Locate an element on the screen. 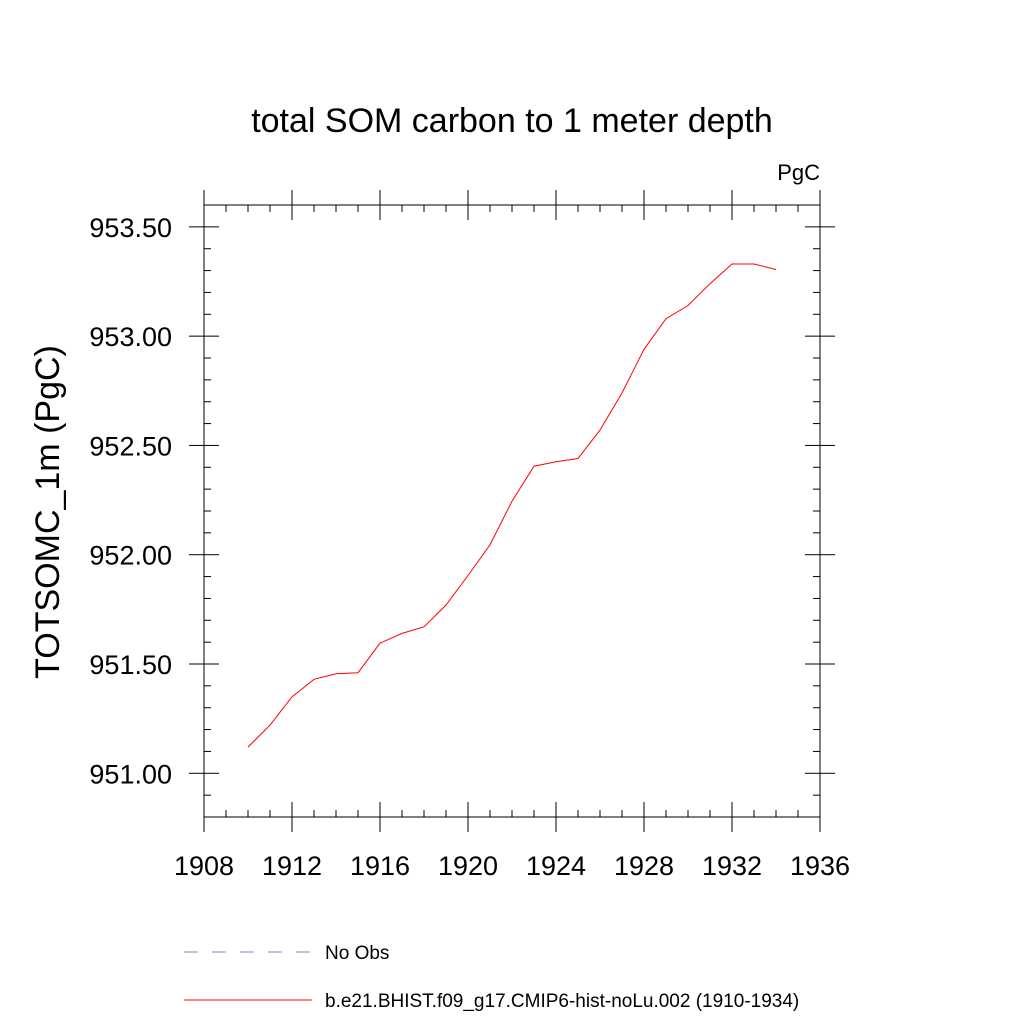 The image size is (1024, 1024). y-tick-label: 953.50 is located at coordinates (130, 228).